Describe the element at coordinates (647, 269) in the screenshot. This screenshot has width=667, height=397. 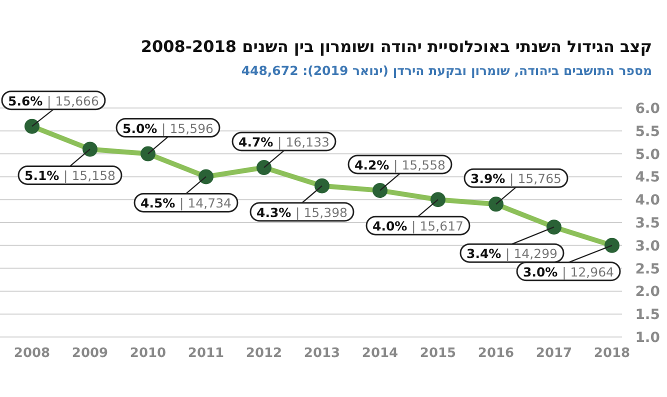
I see `y-tick-label: 2.5` at that location.